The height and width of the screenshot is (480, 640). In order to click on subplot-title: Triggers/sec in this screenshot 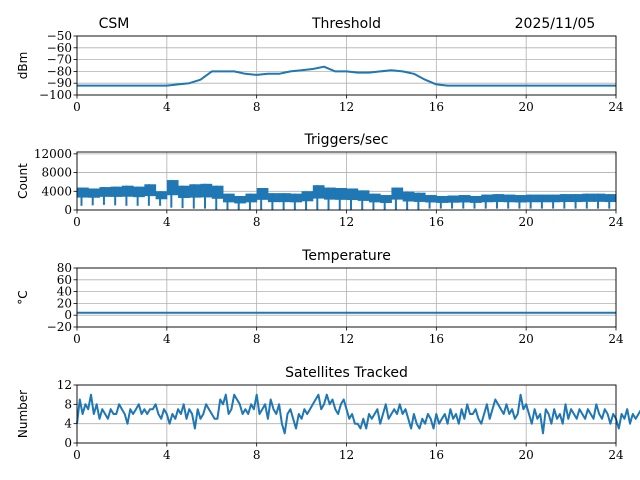, I will do `click(346, 140)`.